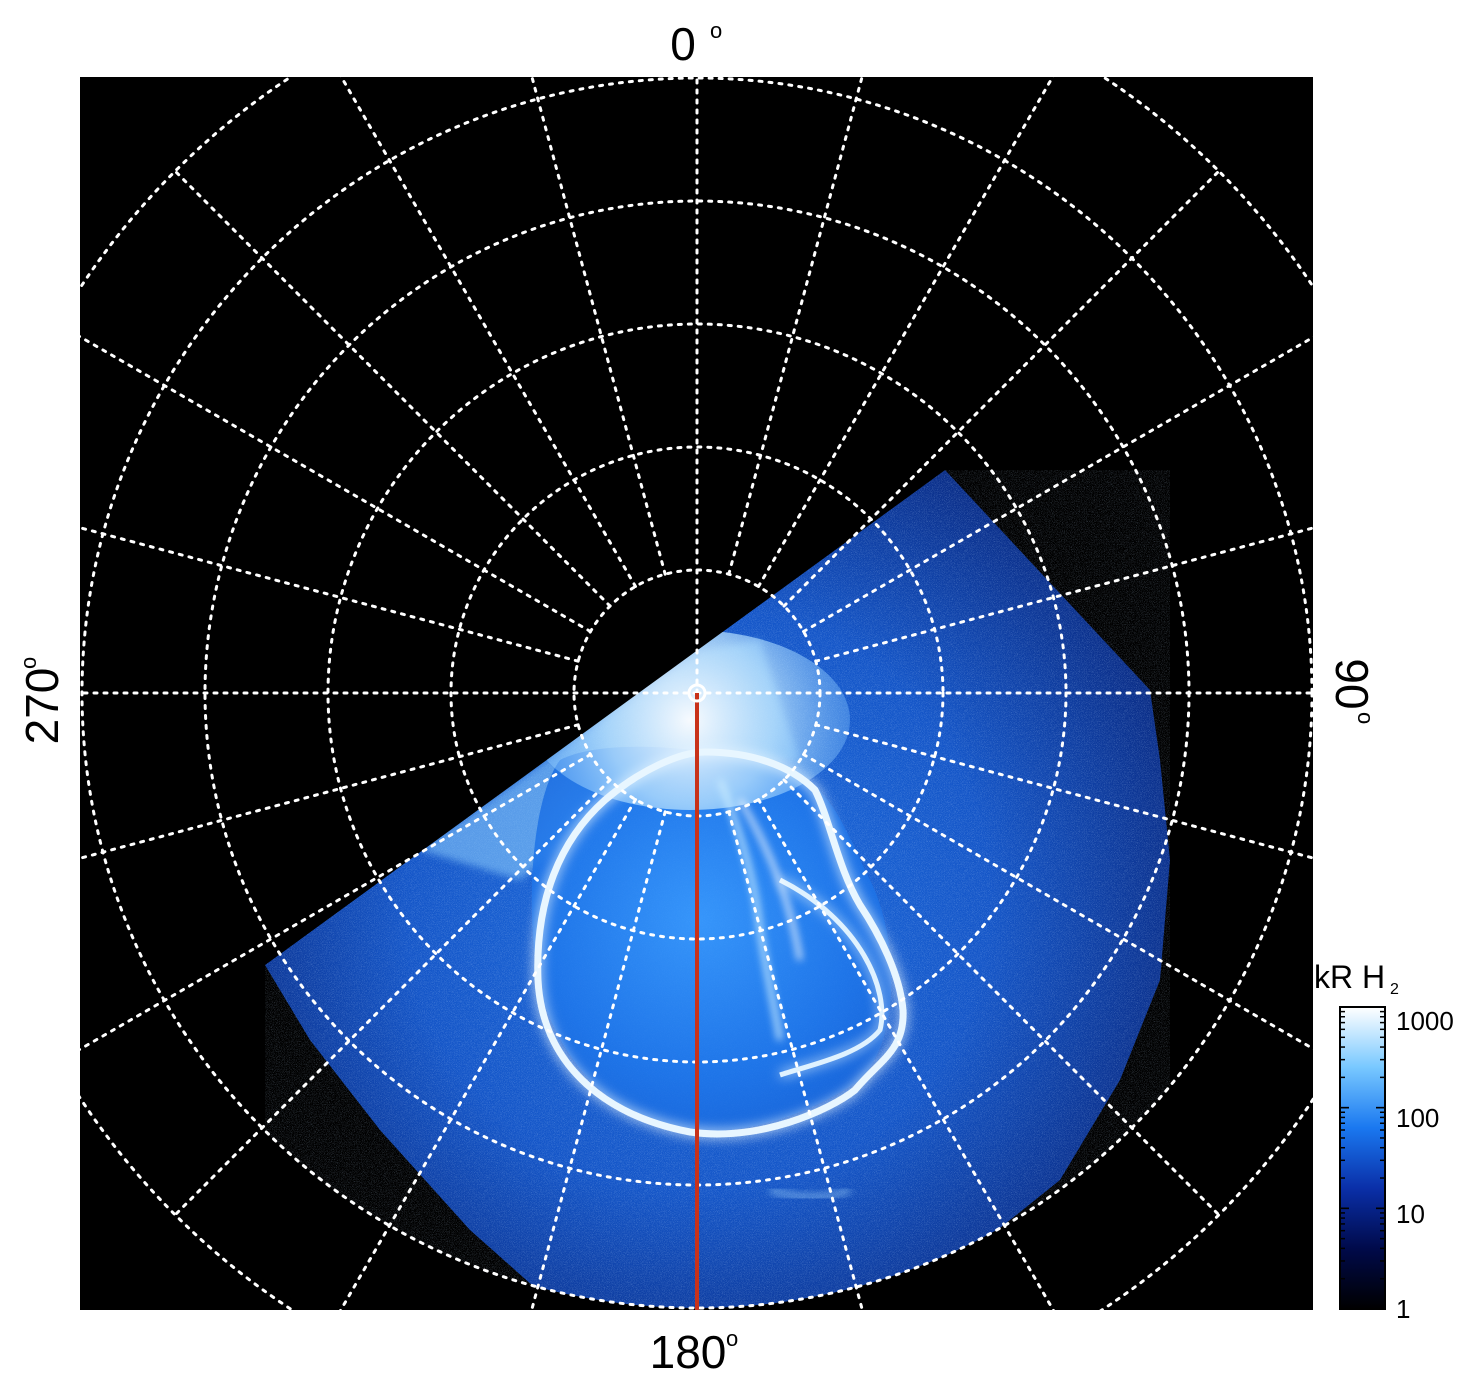 This screenshot has width=1481, height=1386. Describe the element at coordinates (831, 977) in the screenshot. I see `secondary-arc` at that location.